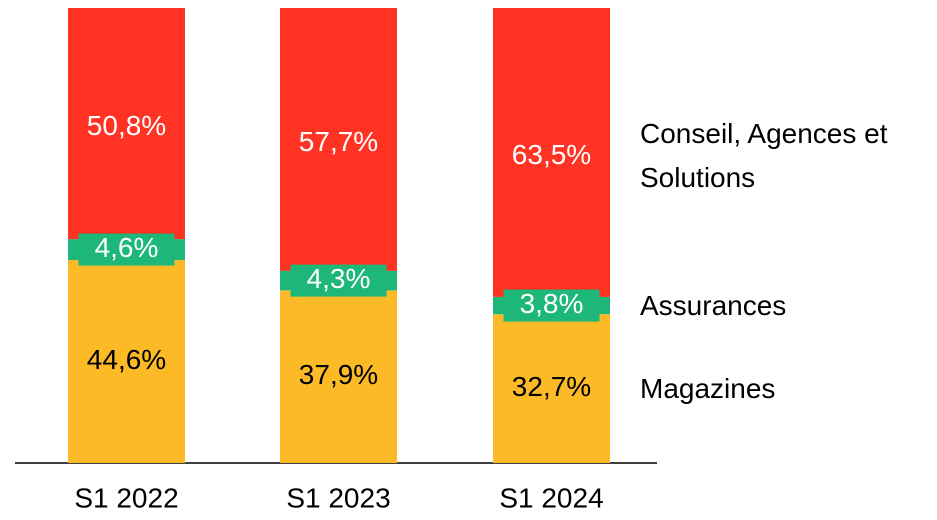  I want to click on value-label: 3,8%, so click(552, 303).